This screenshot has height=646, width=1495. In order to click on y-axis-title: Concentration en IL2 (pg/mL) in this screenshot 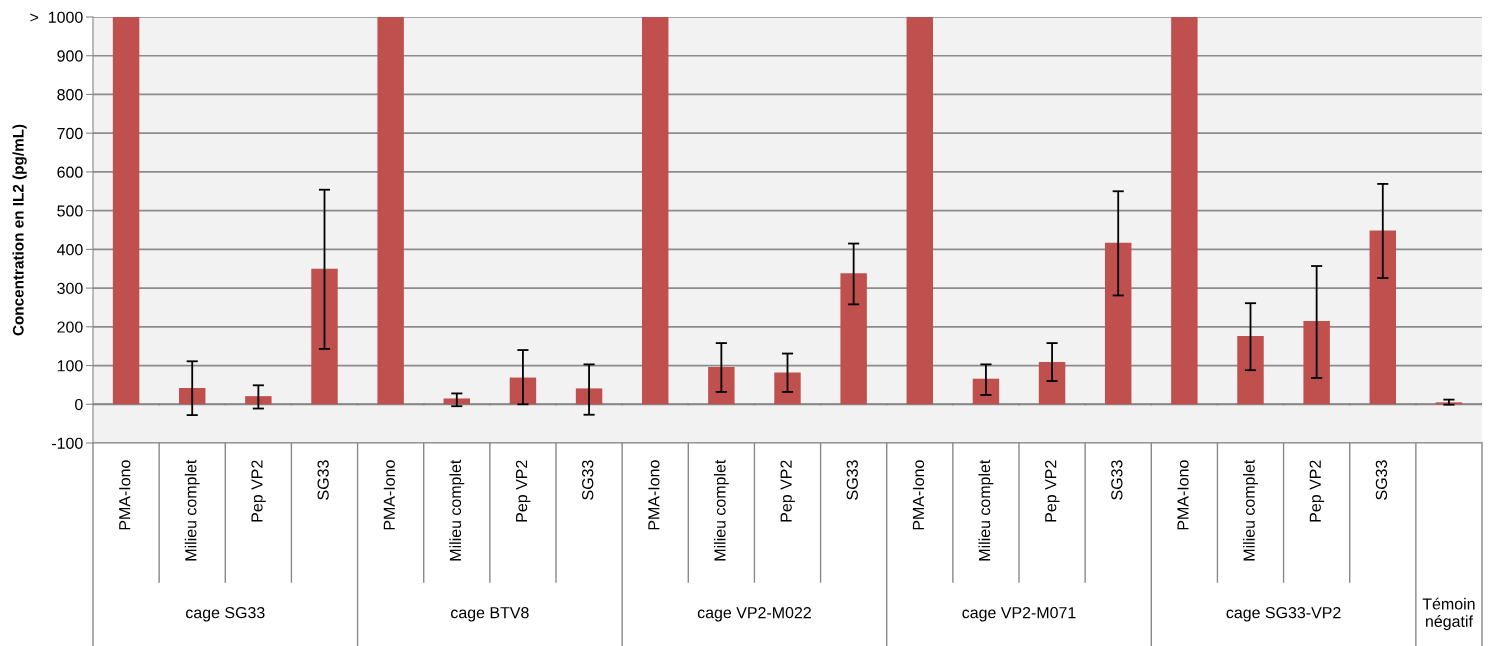, I will do `click(19, 230)`.